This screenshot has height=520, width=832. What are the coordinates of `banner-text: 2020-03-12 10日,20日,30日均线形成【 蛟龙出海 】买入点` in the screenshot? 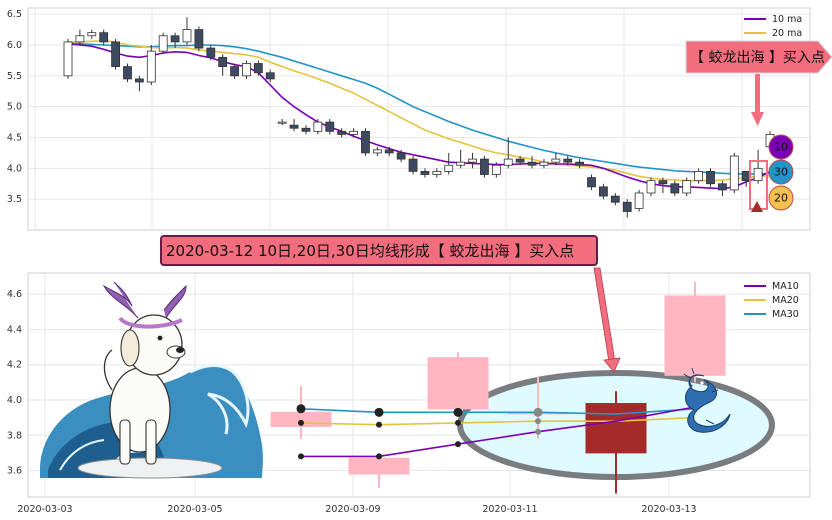 It's located at (370, 251).